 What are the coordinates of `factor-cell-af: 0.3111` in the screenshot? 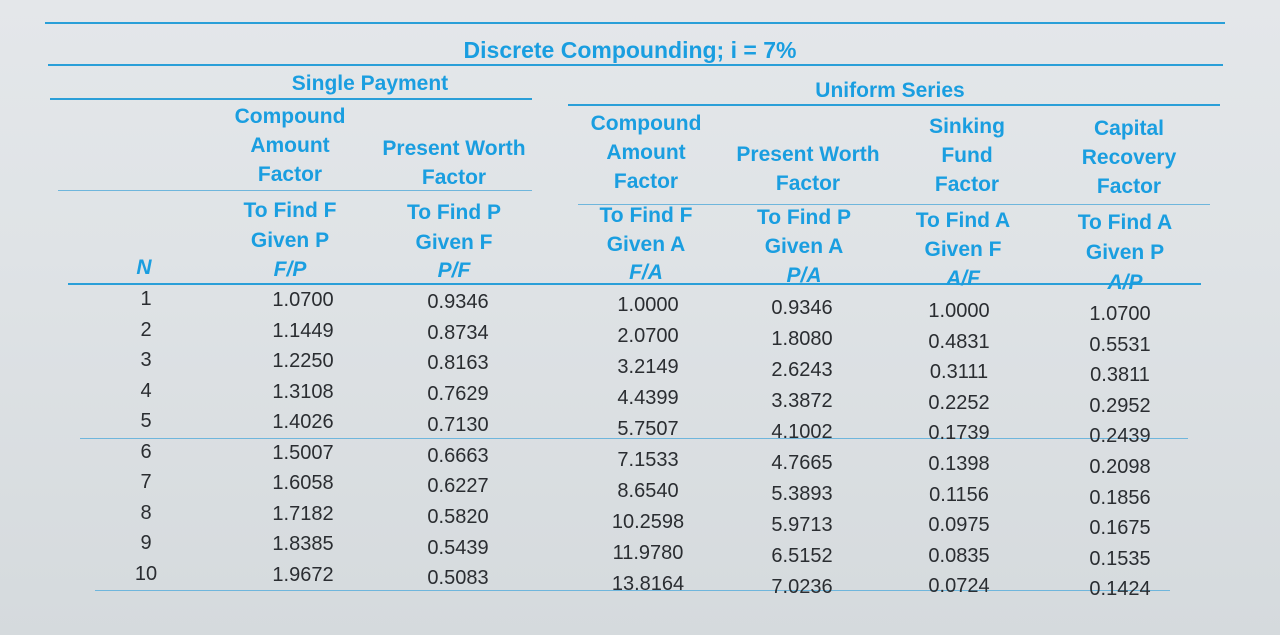 It's located at (959, 372).